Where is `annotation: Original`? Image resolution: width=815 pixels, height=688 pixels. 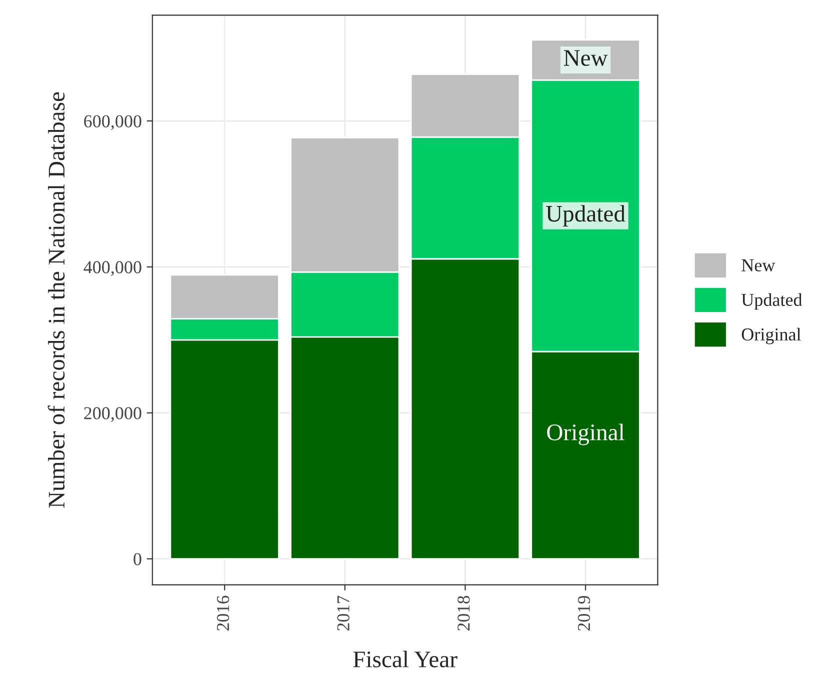
annotation: Original is located at coordinates (585, 435).